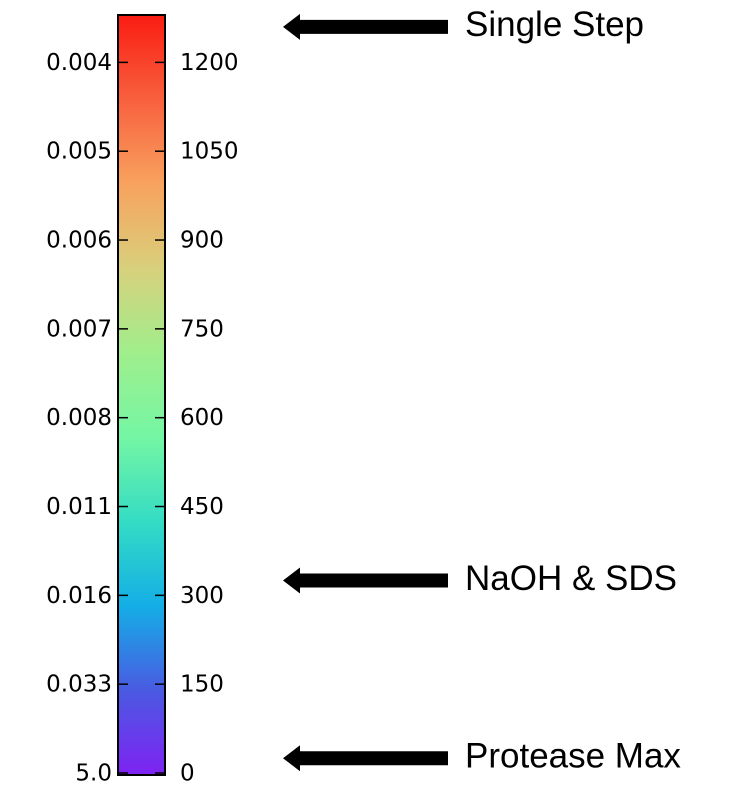 Image resolution: width=735 pixels, height=790 pixels. I want to click on annotation-label: NaOH & SDS, so click(571, 578).